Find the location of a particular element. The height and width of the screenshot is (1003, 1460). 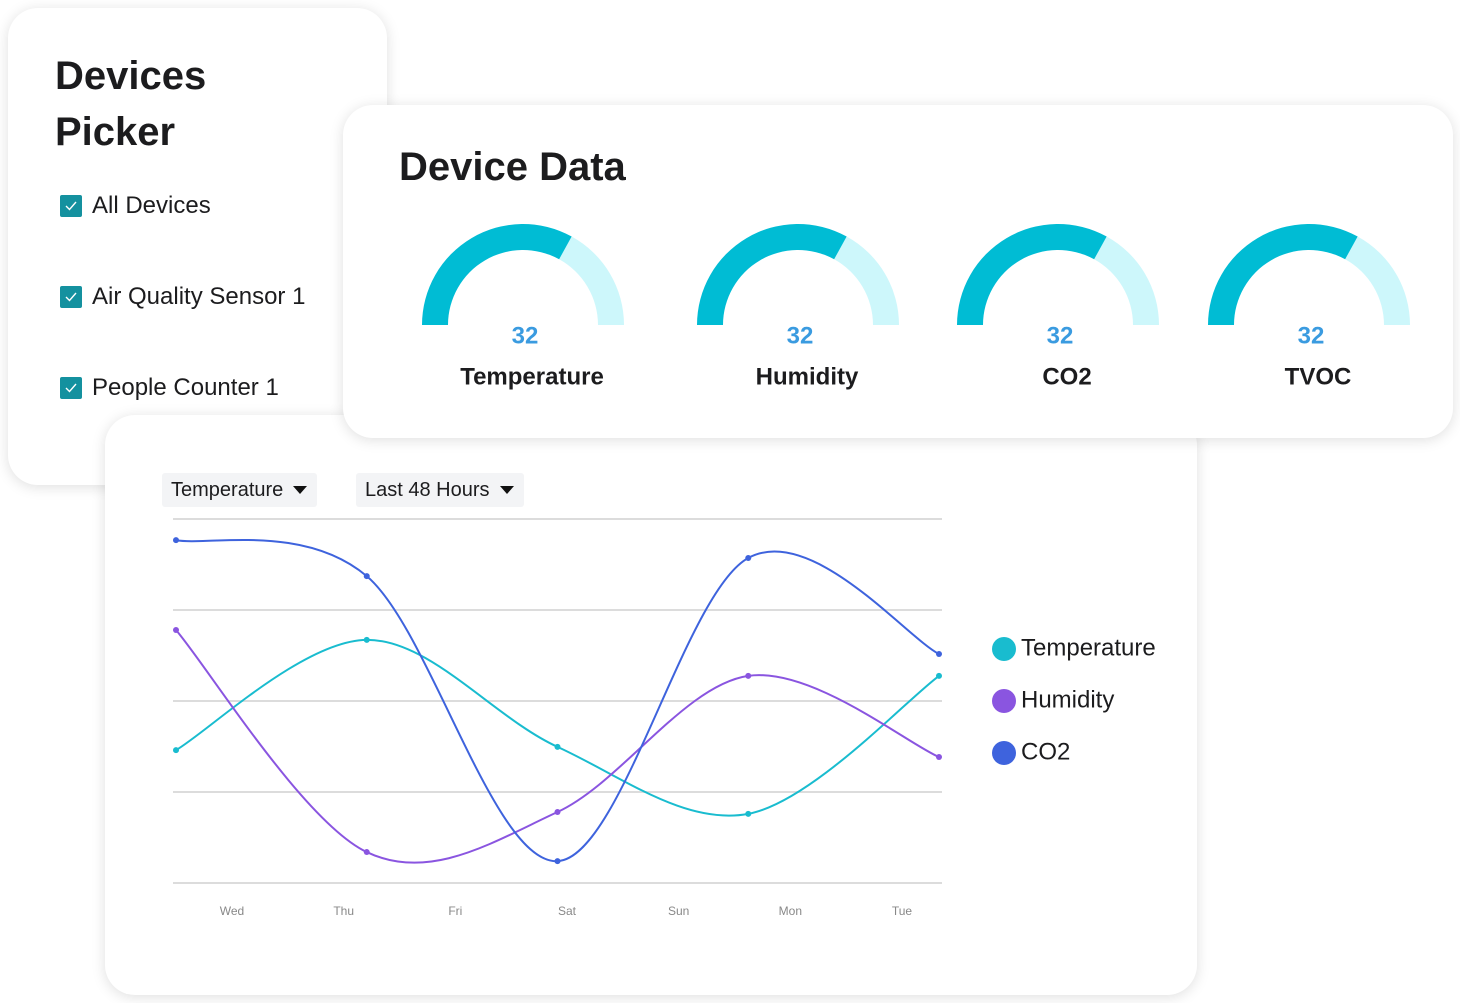

gauge-label: Temperature is located at coordinates (532, 376).